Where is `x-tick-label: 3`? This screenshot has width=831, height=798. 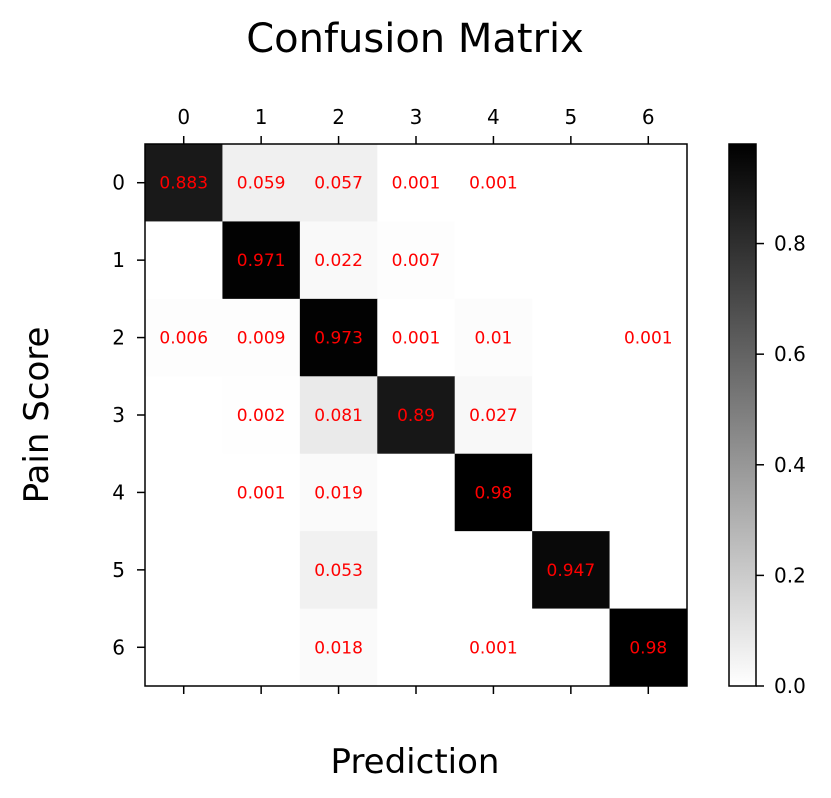
x-tick-label: 3 is located at coordinates (416, 117).